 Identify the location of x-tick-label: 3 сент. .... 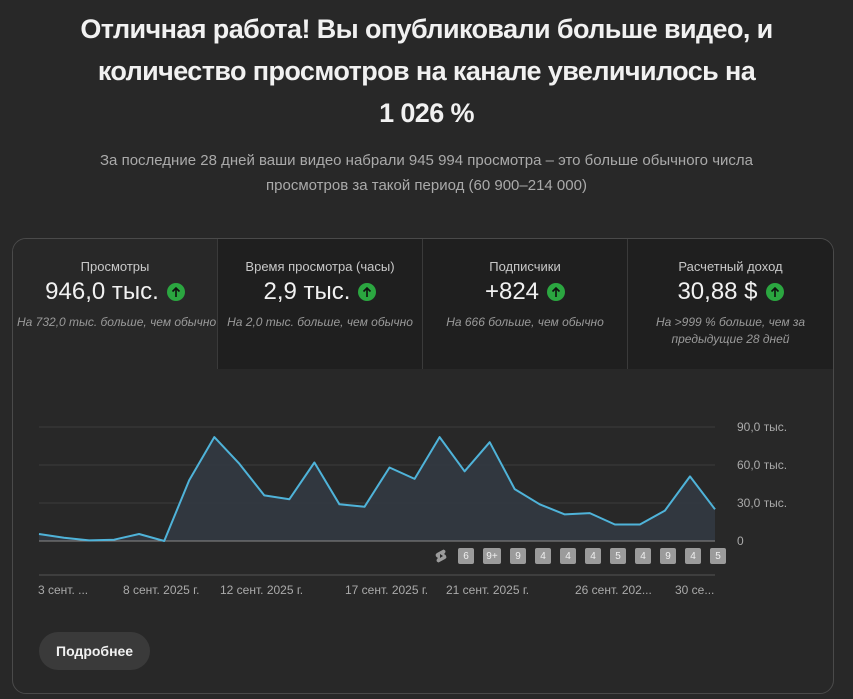
(63, 590).